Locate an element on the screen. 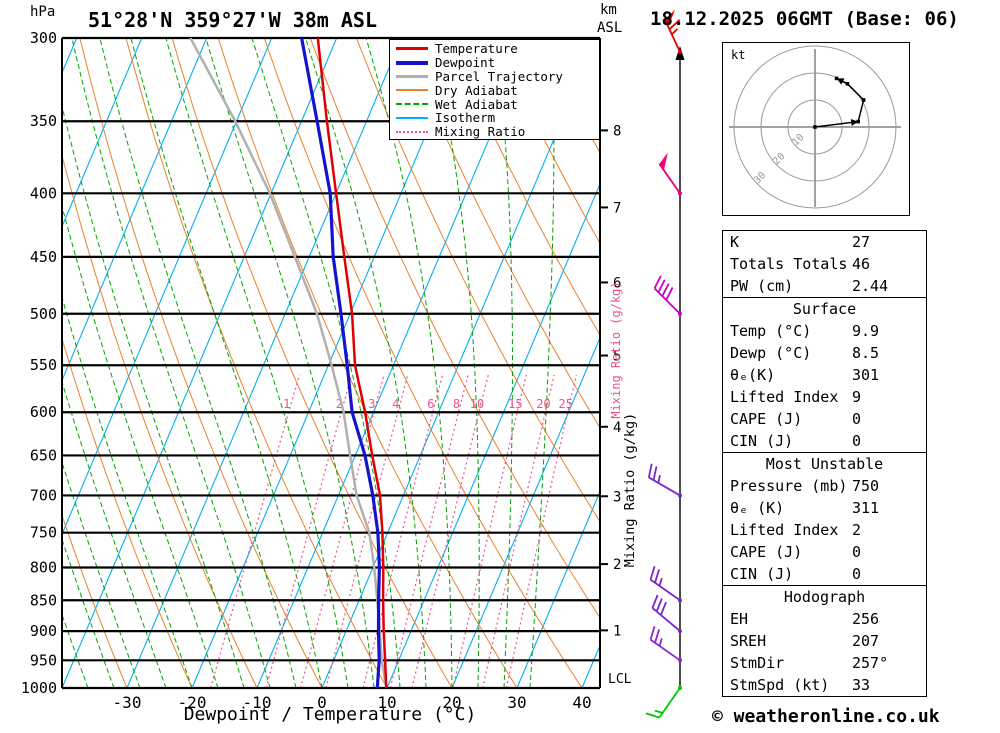  svg-text: -30 is located at coordinates (127, 702).